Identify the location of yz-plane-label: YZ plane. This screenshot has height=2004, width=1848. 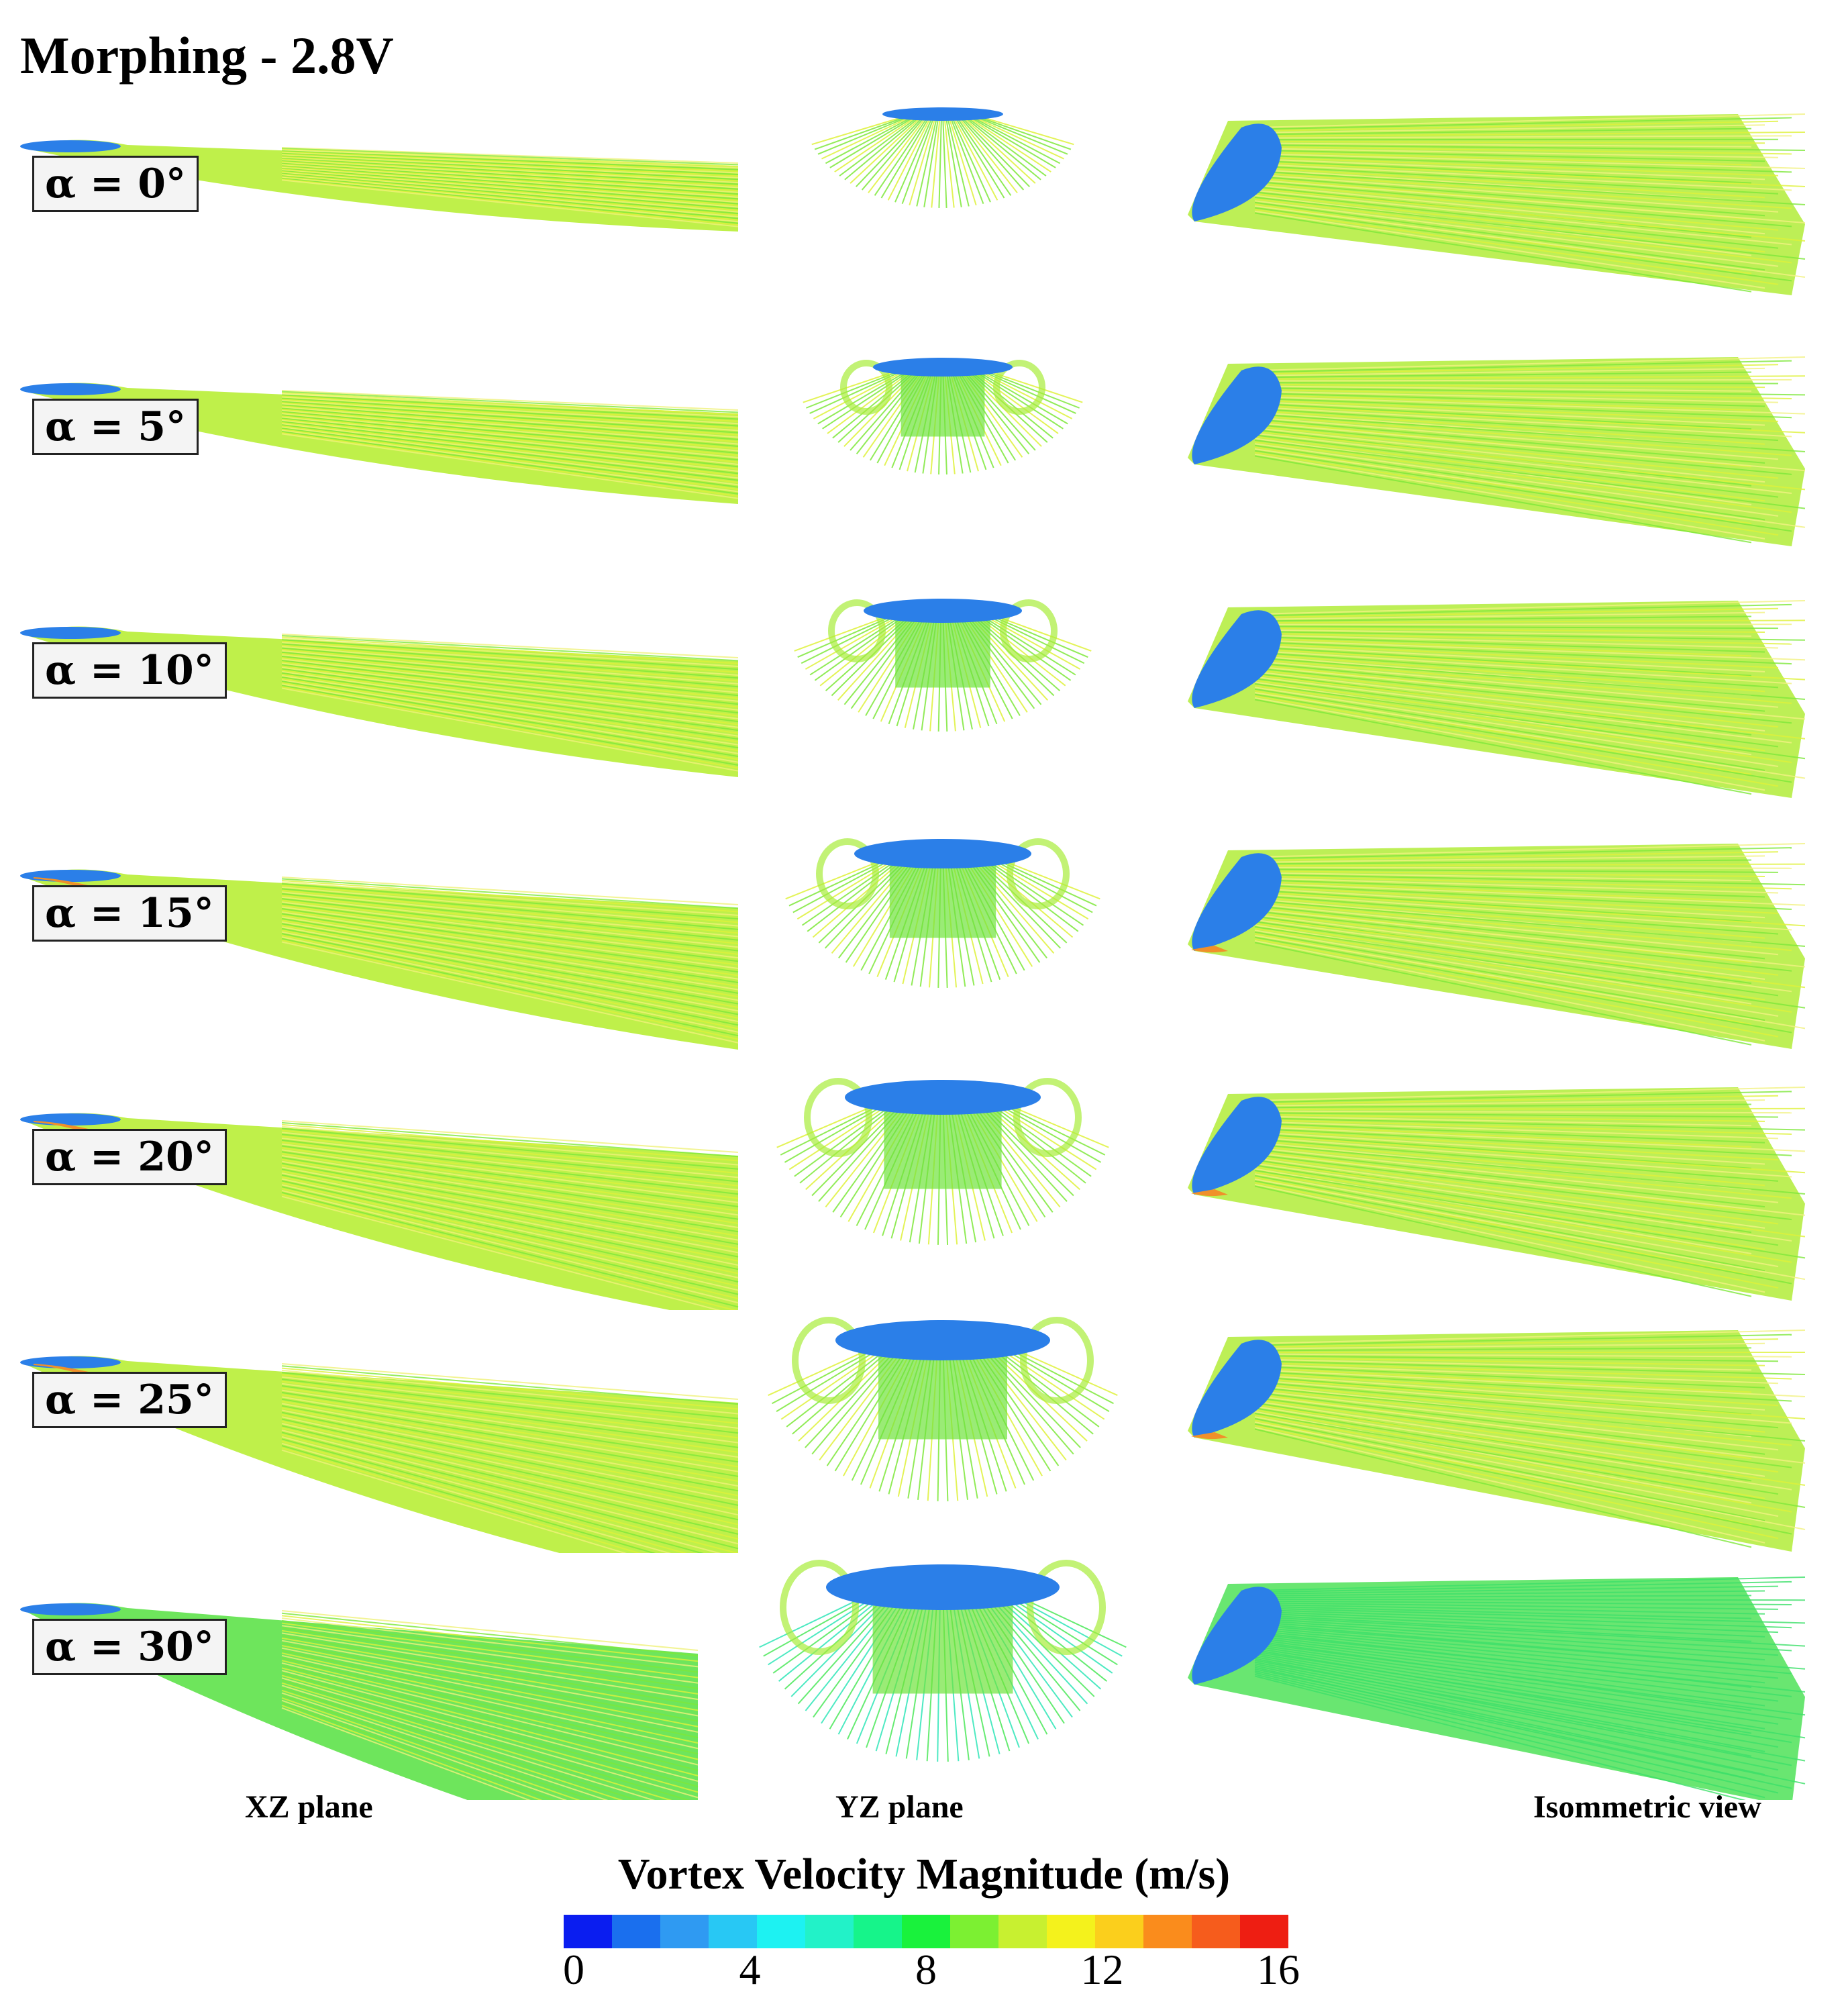
(899, 1807).